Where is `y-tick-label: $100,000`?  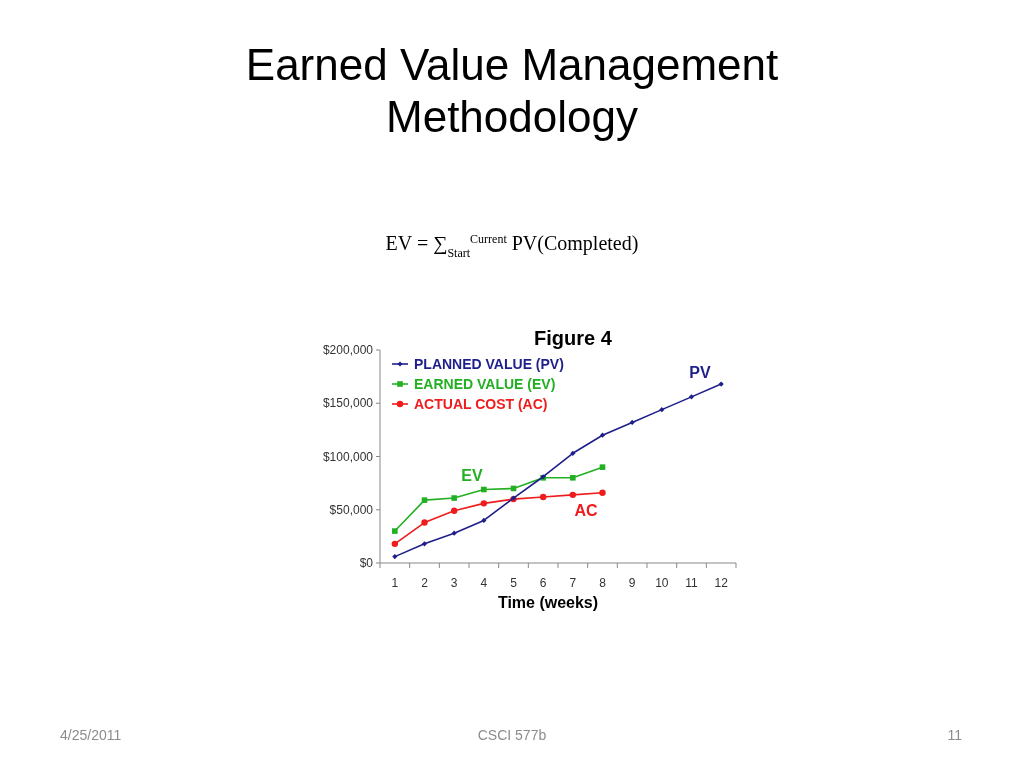
y-tick-label: $100,000 is located at coordinates (348, 456).